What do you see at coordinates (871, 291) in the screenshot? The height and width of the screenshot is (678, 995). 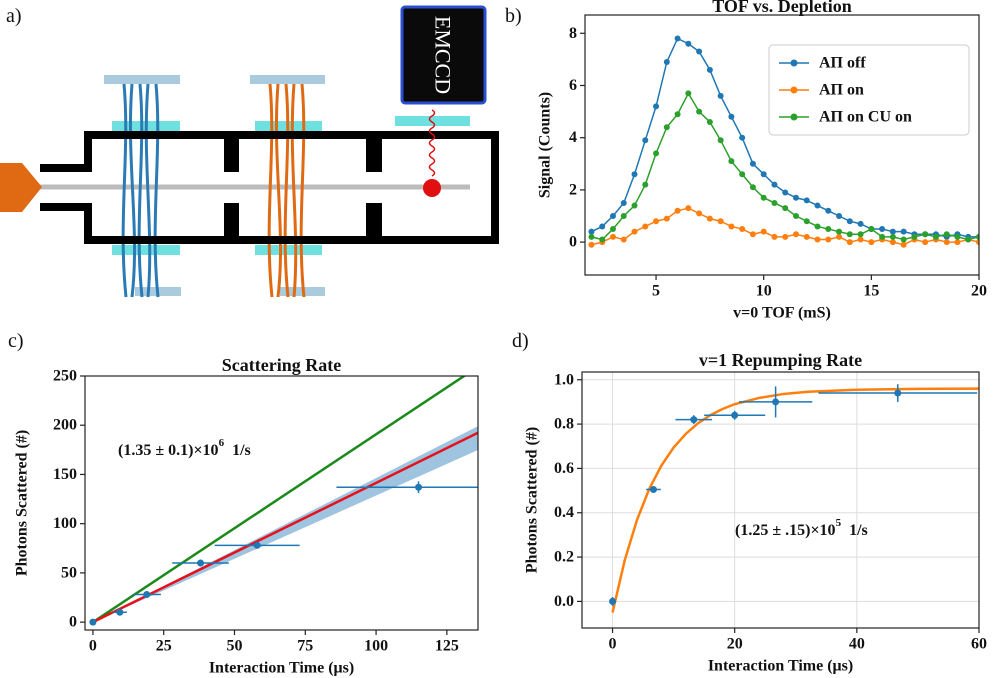 I see `x-tick-label: 15` at bounding box center [871, 291].